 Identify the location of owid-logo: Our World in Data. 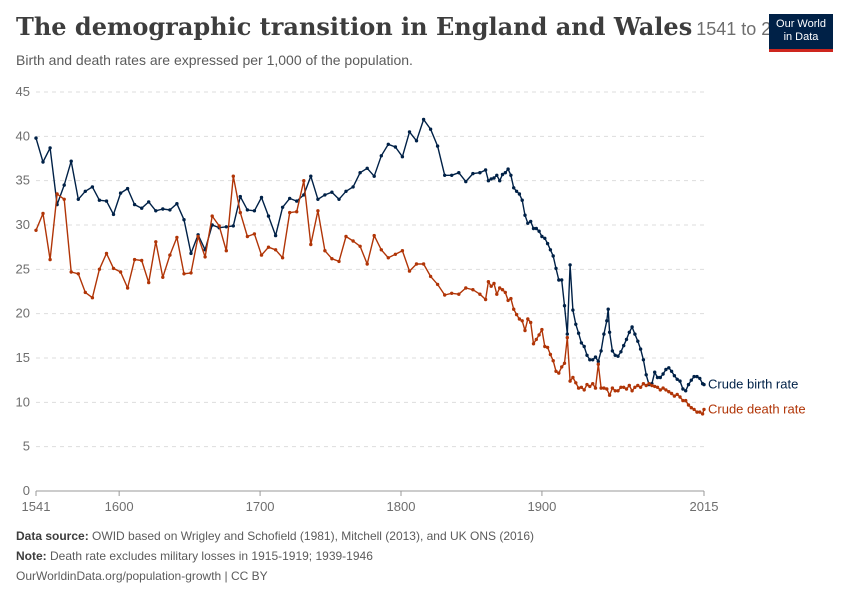
(801, 33).